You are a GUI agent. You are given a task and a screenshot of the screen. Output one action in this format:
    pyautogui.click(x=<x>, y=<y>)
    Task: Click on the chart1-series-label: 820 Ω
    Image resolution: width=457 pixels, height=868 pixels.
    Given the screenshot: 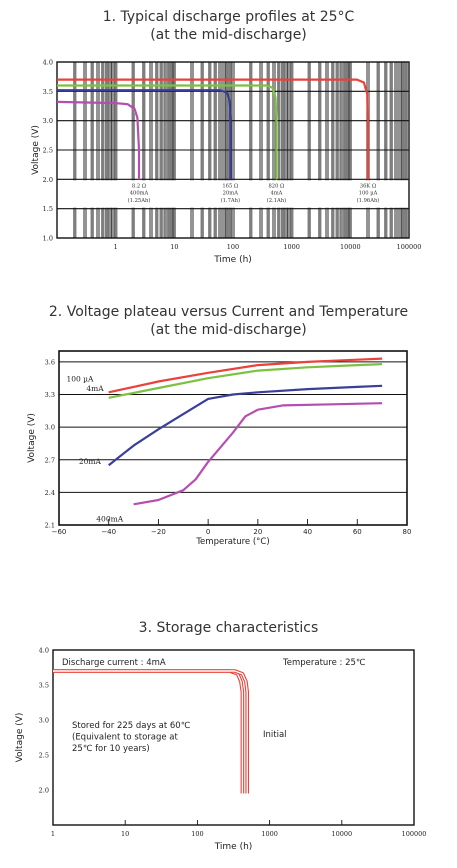 What is the action you would take?
    pyautogui.click(x=277, y=186)
    